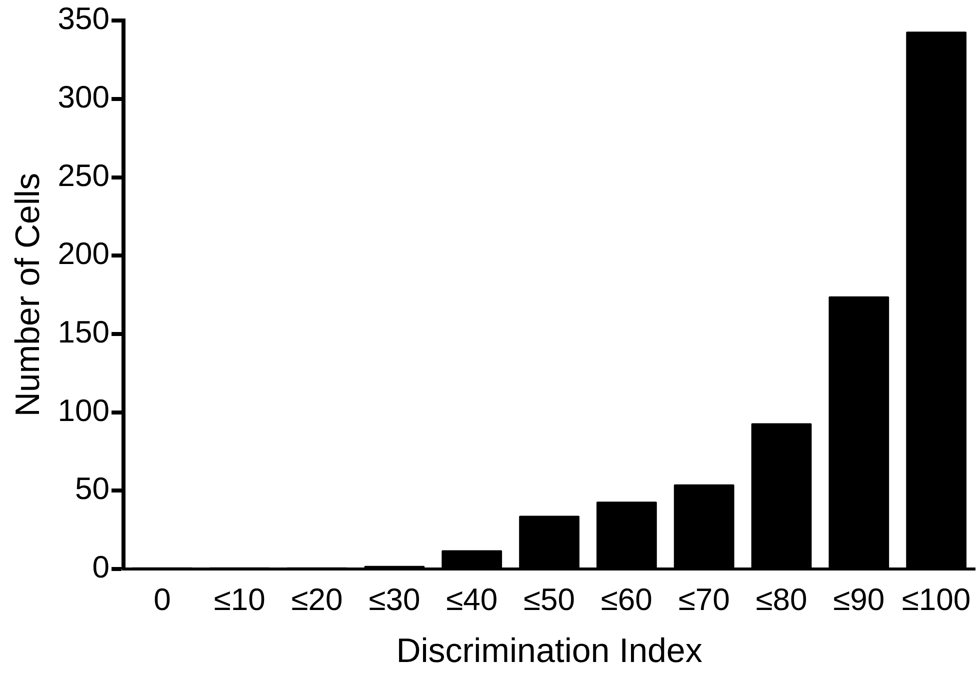 The height and width of the screenshot is (682, 979). I want to click on x-tick-label: ≤70, so click(704, 600).